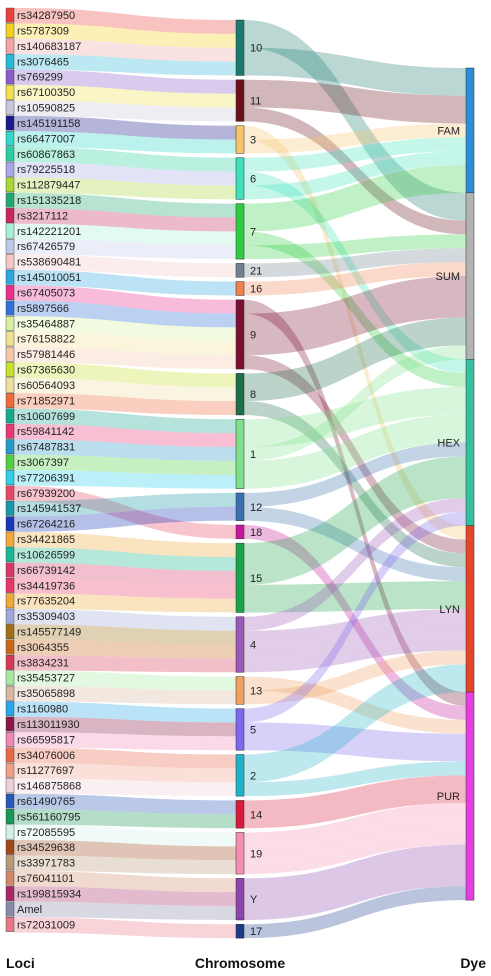  What do you see at coordinates (10, 447) in the screenshot?
I see `locus-node-rs67487831` at bounding box center [10, 447].